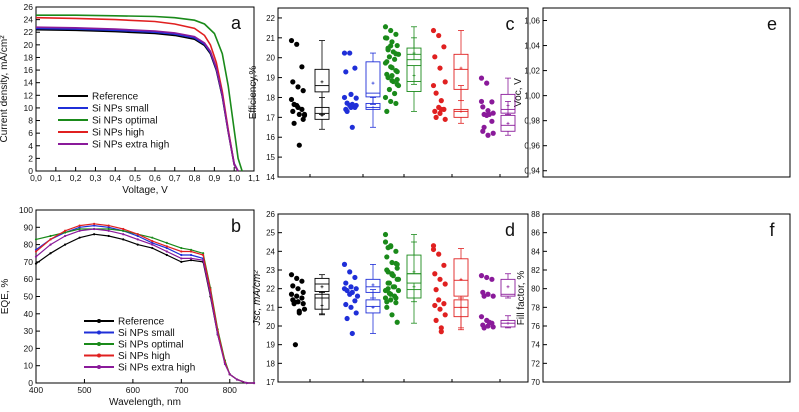  What do you see at coordinates (30, 171) in the screenshot?
I see `y-tick-label: 0` at bounding box center [30, 171].